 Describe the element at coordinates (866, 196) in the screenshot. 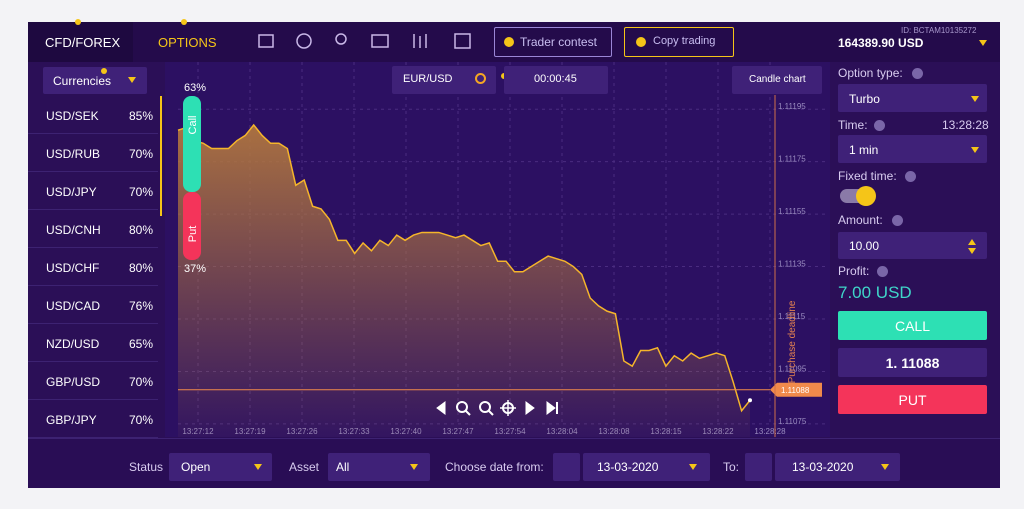

I see `toggle-knob` at that location.